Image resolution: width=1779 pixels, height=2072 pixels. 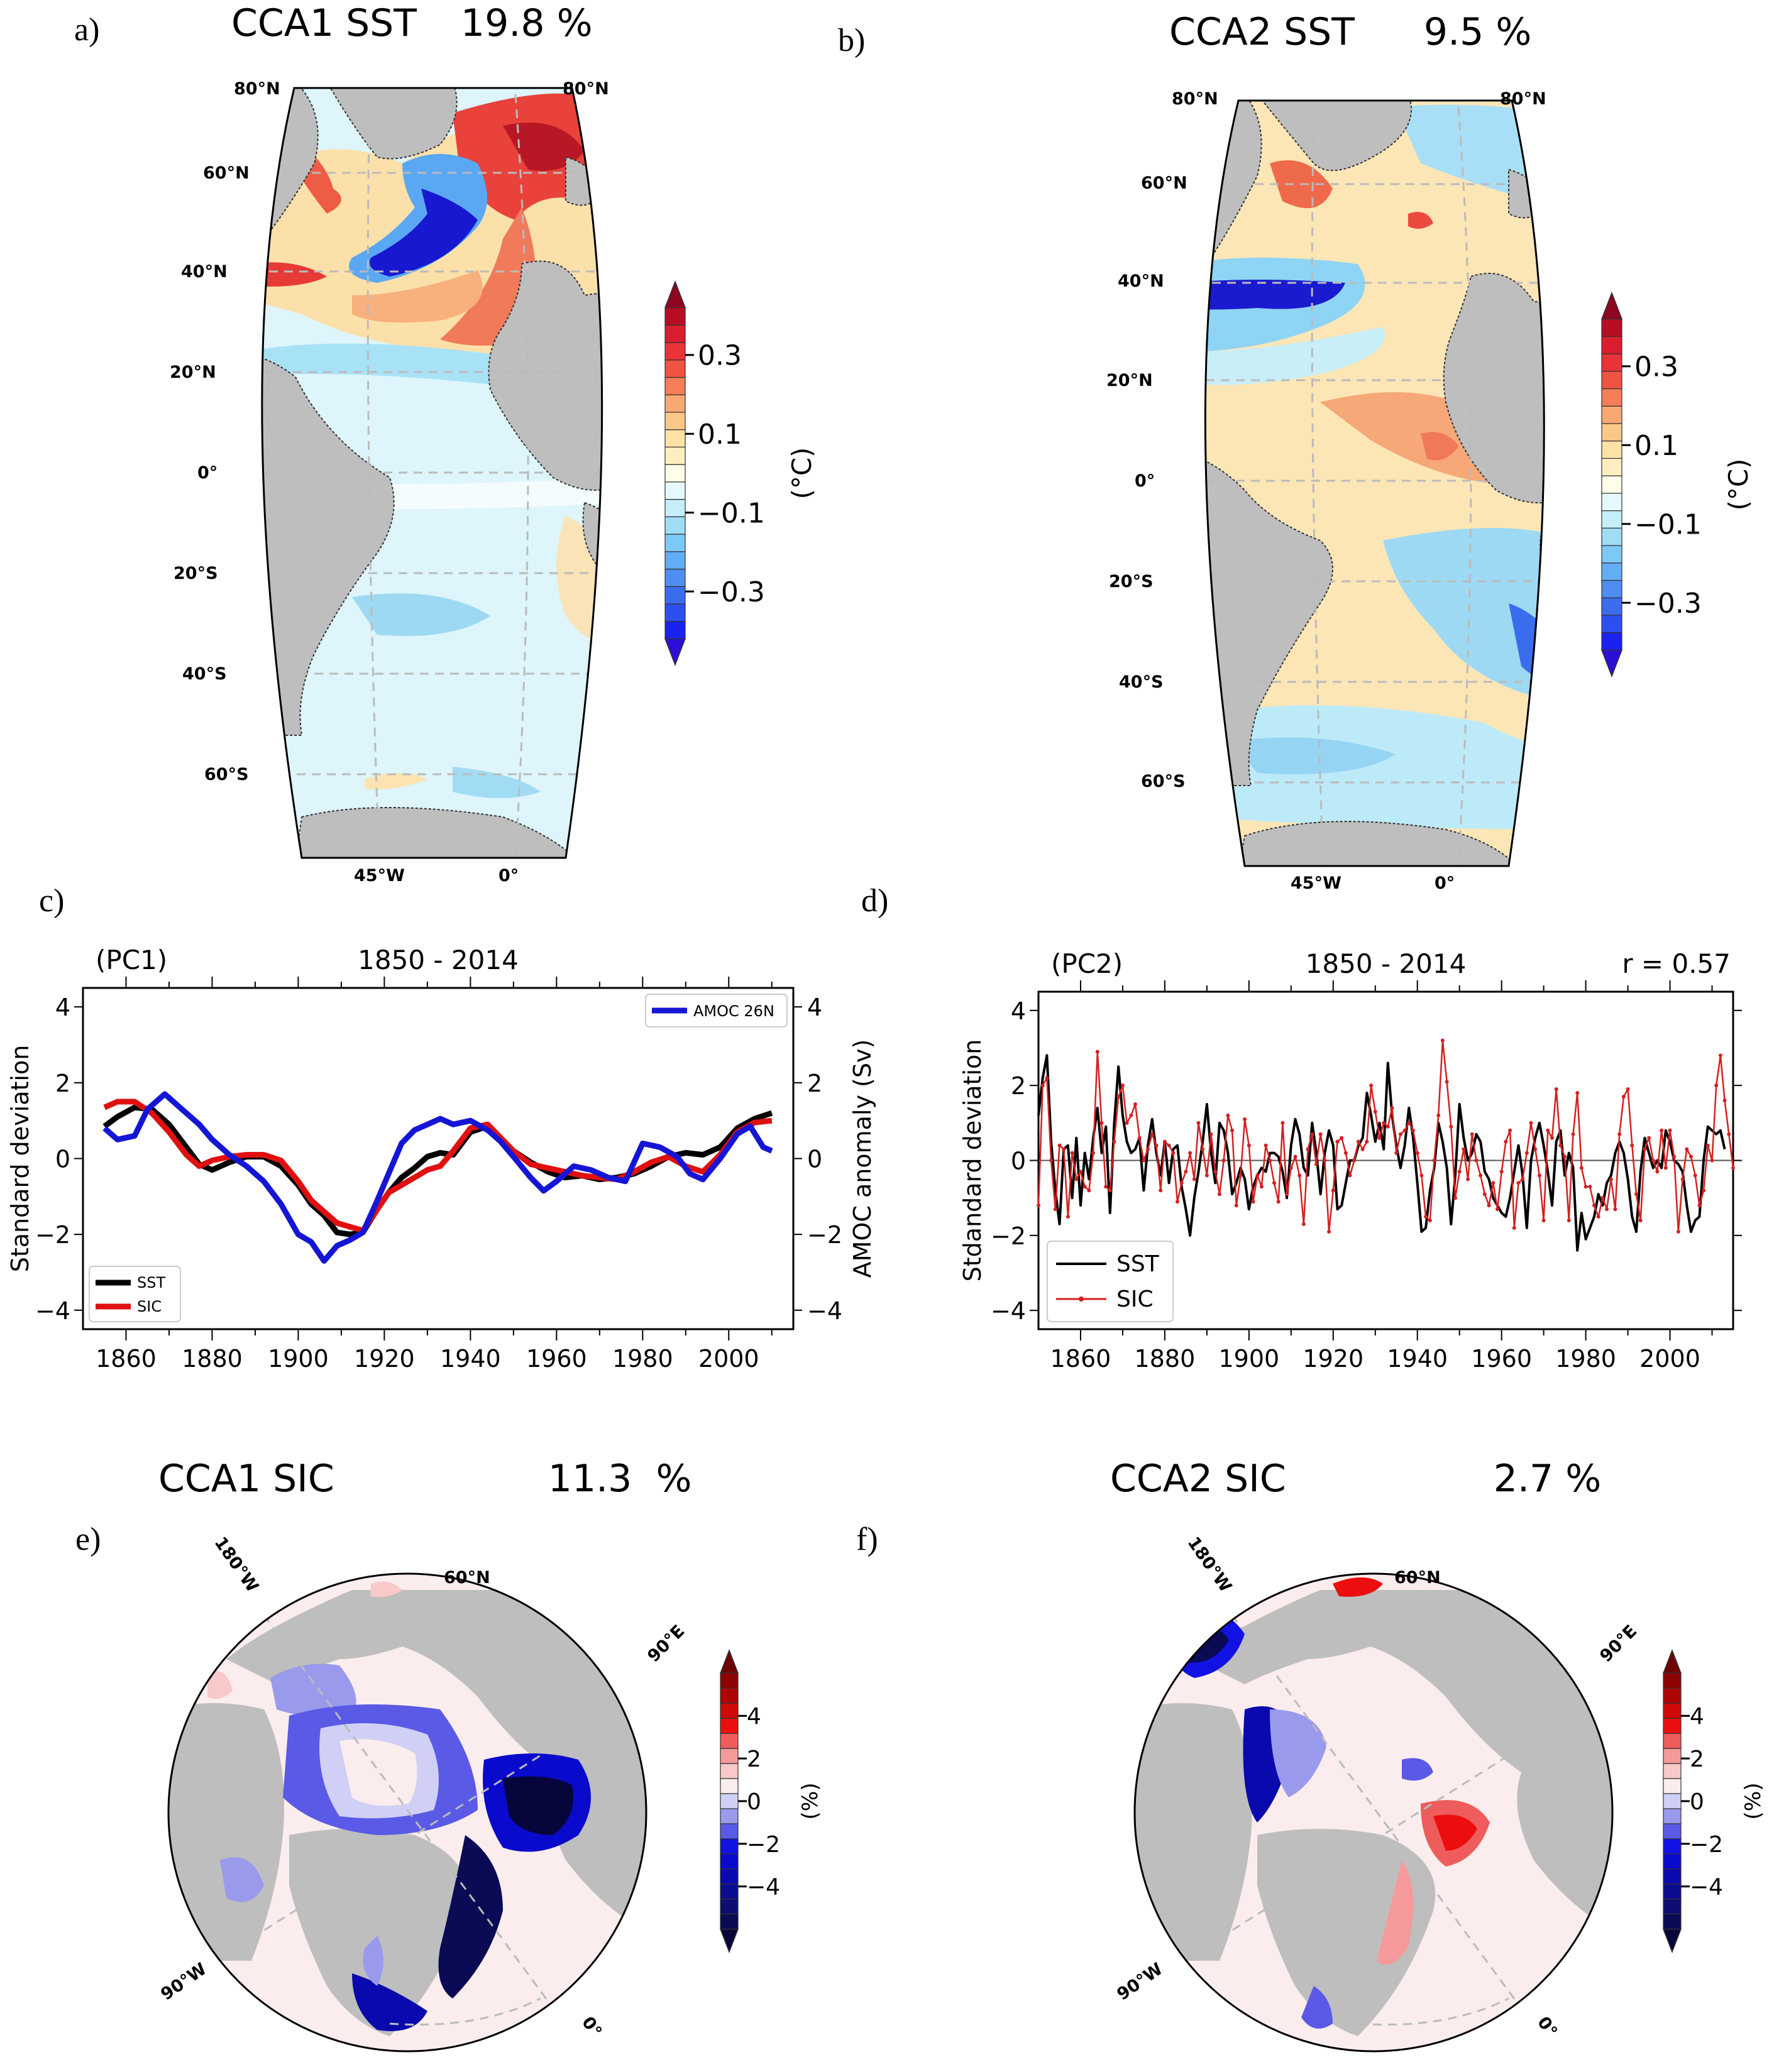 I want to click on colorbar-tick-label: −2, so click(x=764, y=1845).